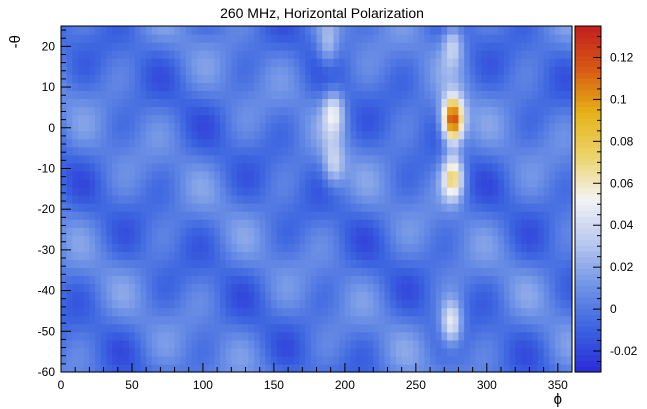 The width and height of the screenshot is (647, 409). What do you see at coordinates (558, 385) in the screenshot?
I see `x-tick-label: 350` at bounding box center [558, 385].